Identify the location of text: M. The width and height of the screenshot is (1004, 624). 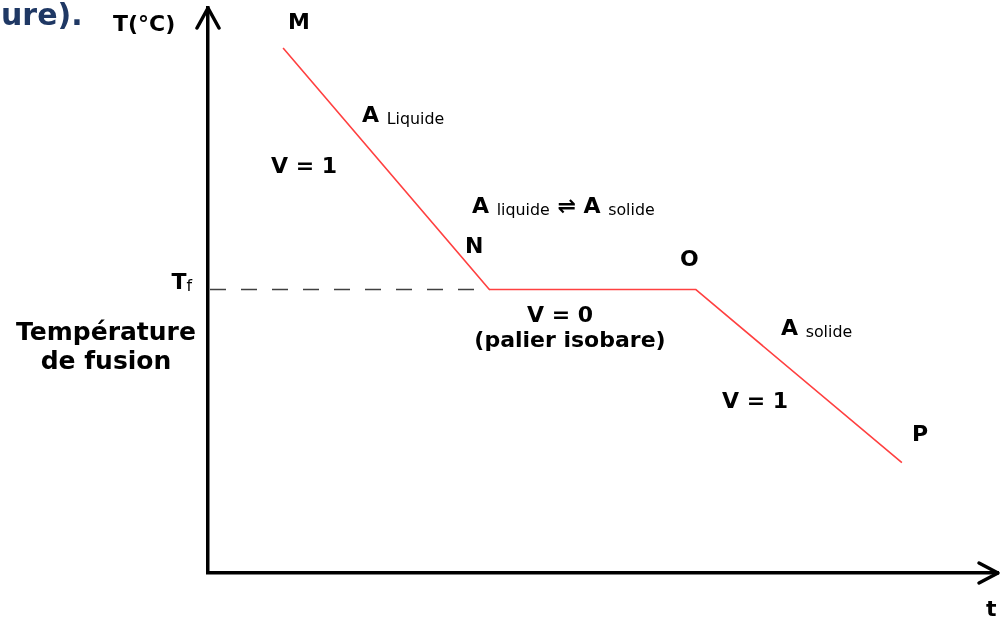
(299, 21).